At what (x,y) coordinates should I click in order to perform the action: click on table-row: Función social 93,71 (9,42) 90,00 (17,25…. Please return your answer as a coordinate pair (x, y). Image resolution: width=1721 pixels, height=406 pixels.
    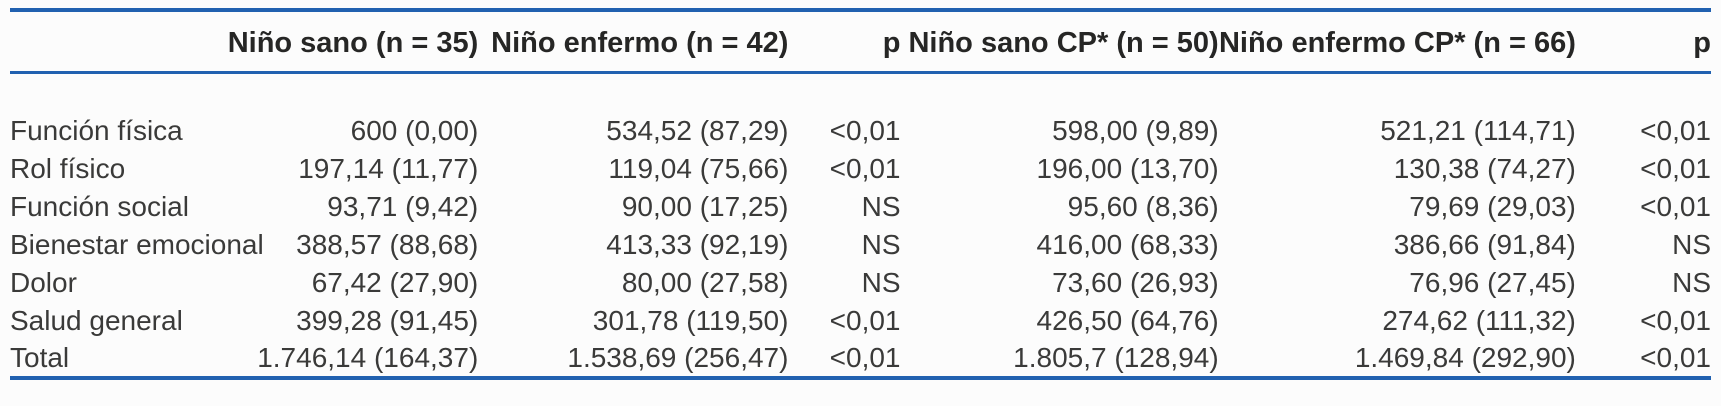
    Looking at the image, I should click on (860, 207).